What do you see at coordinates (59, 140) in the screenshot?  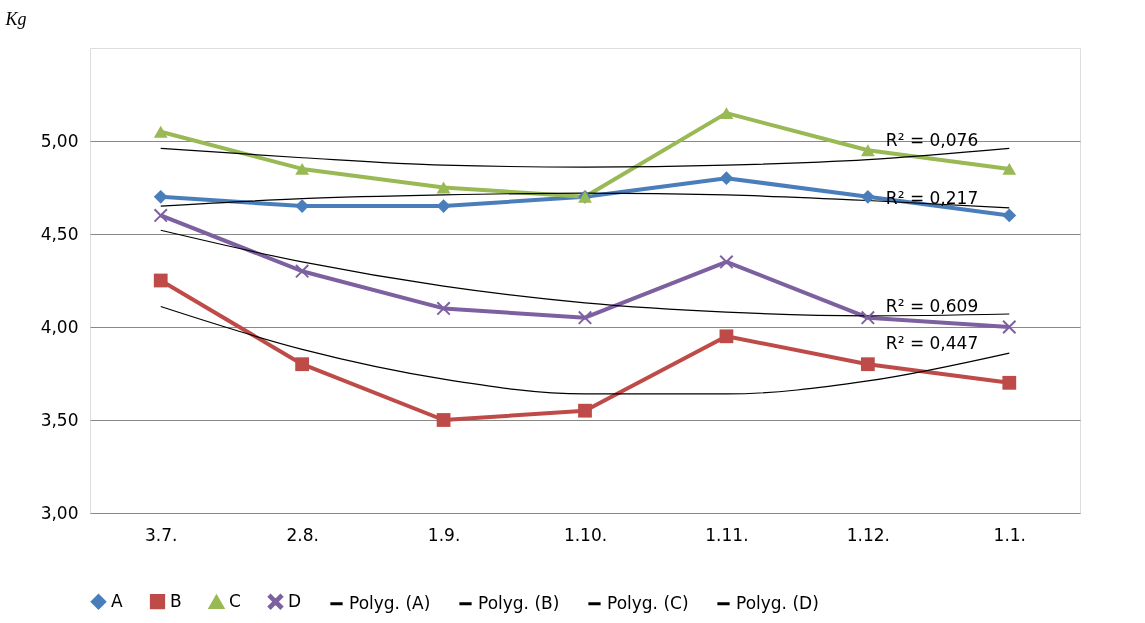 I see `y-tick-label: 5,00` at bounding box center [59, 140].